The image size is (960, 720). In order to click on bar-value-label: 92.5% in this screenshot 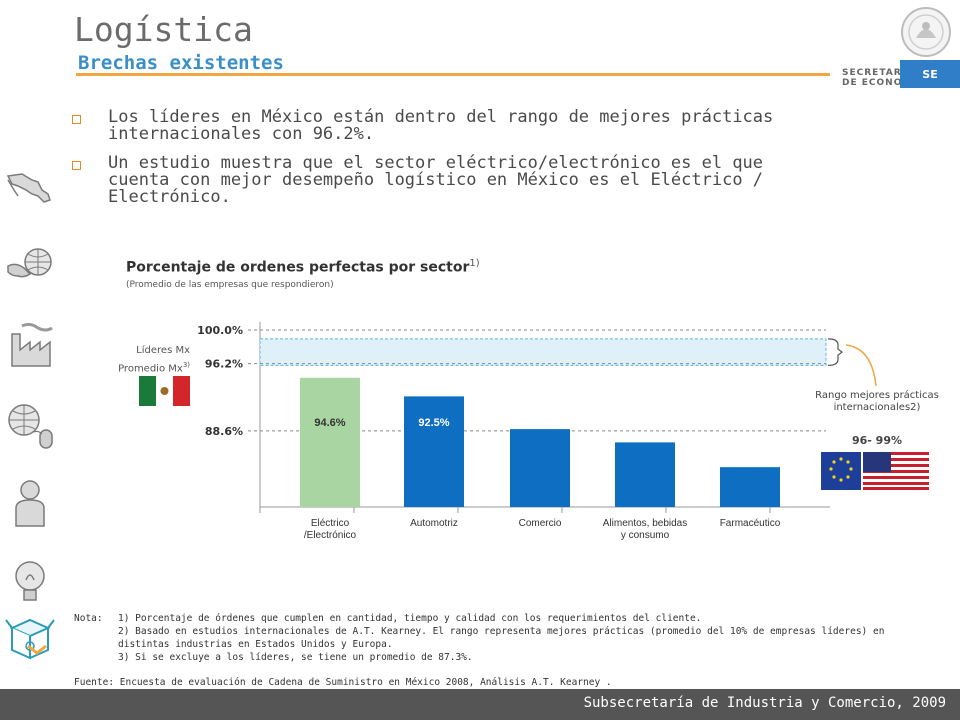, I will do `click(433, 423)`.